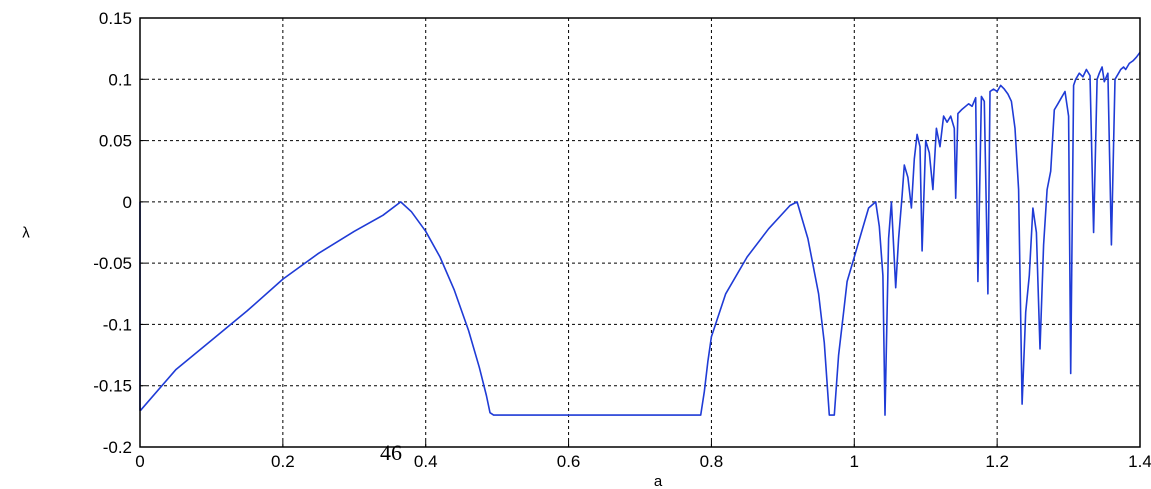  I want to click on y-tick-label: 0.1, so click(120, 79).